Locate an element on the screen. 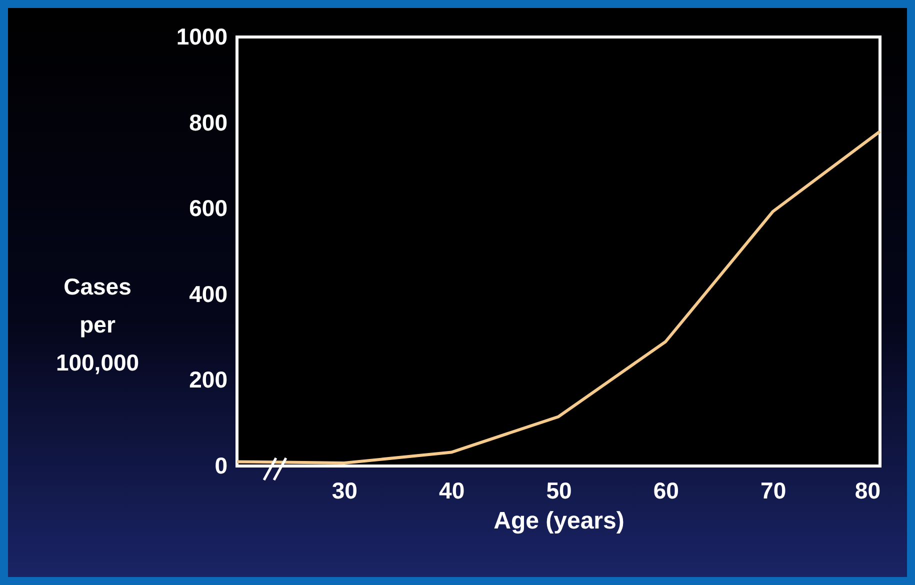  y-tick-label: 1000 is located at coordinates (202, 37).